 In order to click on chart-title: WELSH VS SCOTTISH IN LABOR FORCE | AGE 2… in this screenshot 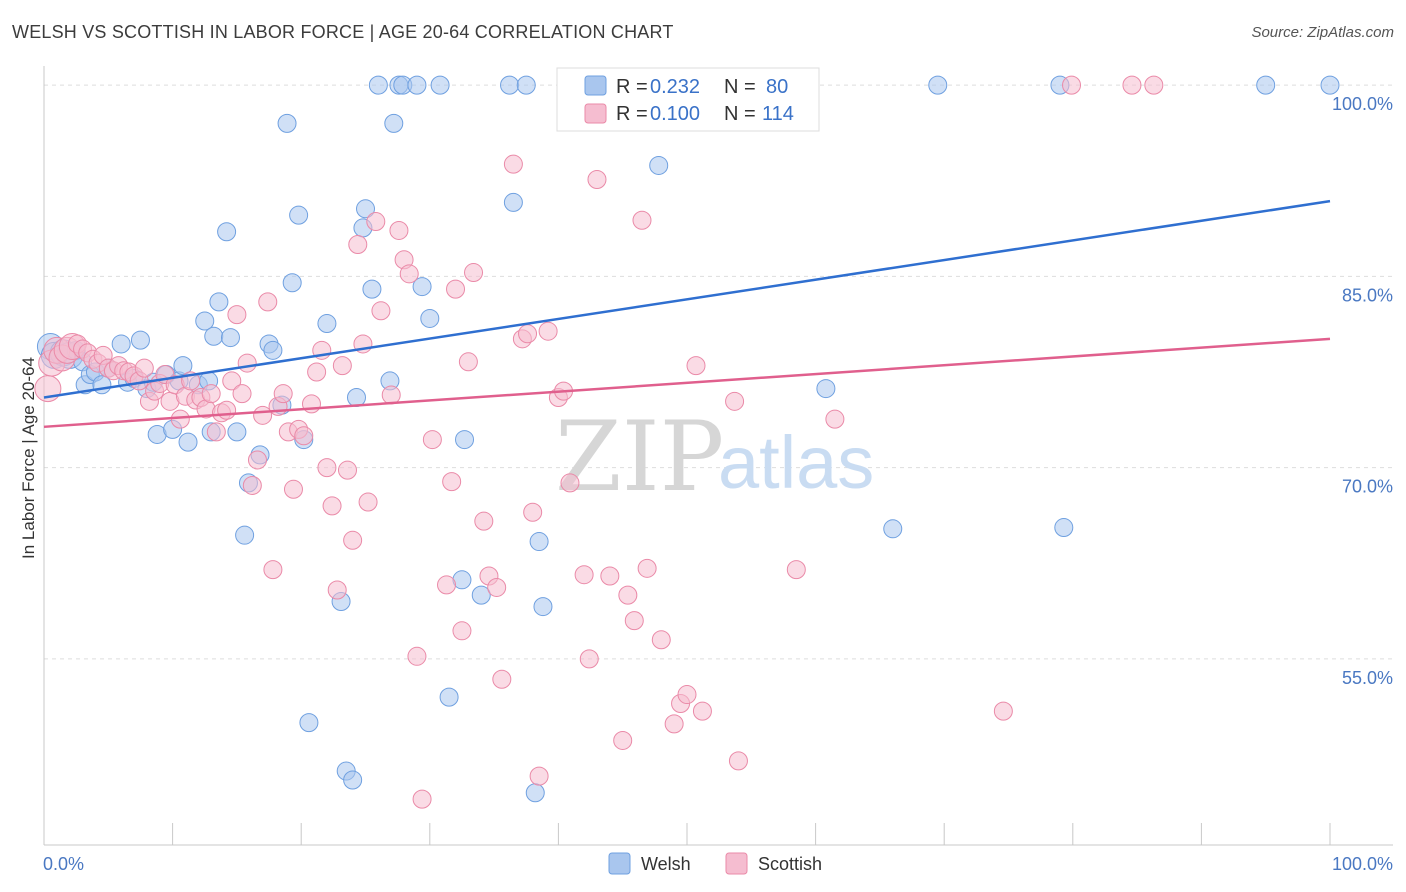, I will do `click(343, 32)`.